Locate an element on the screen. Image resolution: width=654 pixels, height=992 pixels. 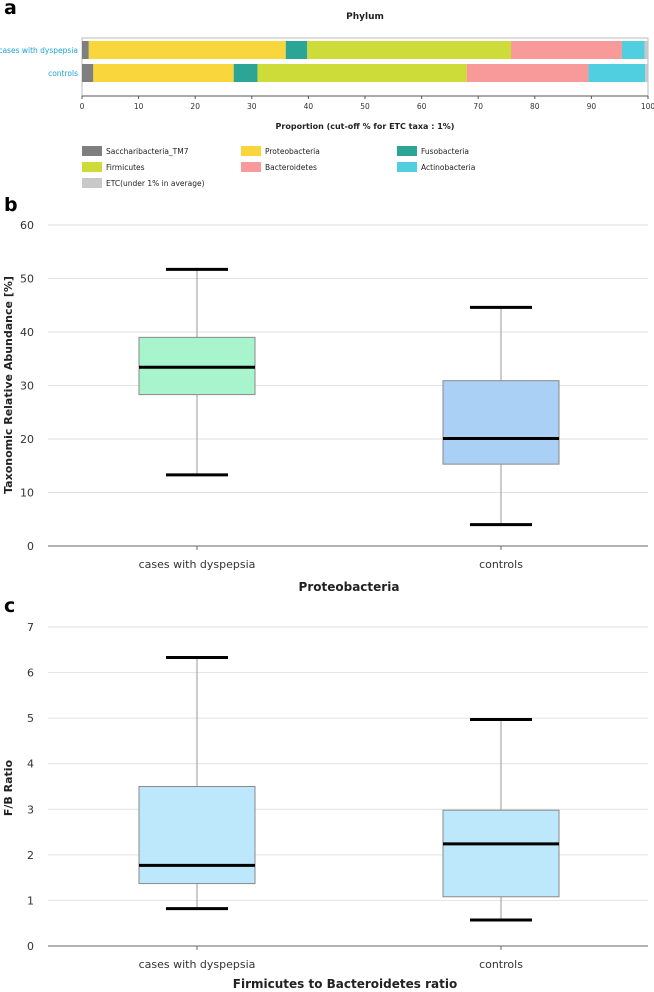
fb-ratio-y-tick-label-3: 3 is located at coordinates (30, 809).